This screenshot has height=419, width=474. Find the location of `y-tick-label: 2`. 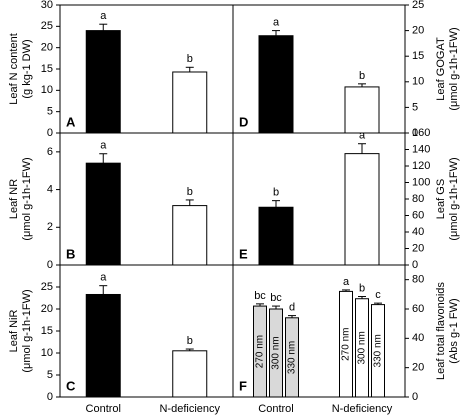

y-tick-label: 2 is located at coordinates (50, 227).